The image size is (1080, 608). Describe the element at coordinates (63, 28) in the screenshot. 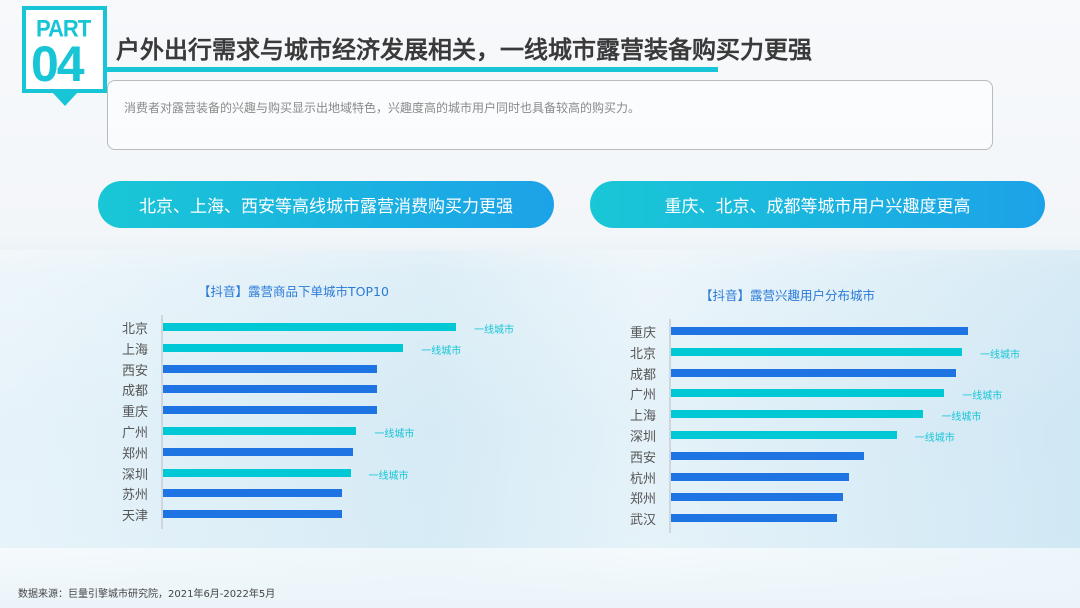

I see `part-label: PART` at that location.